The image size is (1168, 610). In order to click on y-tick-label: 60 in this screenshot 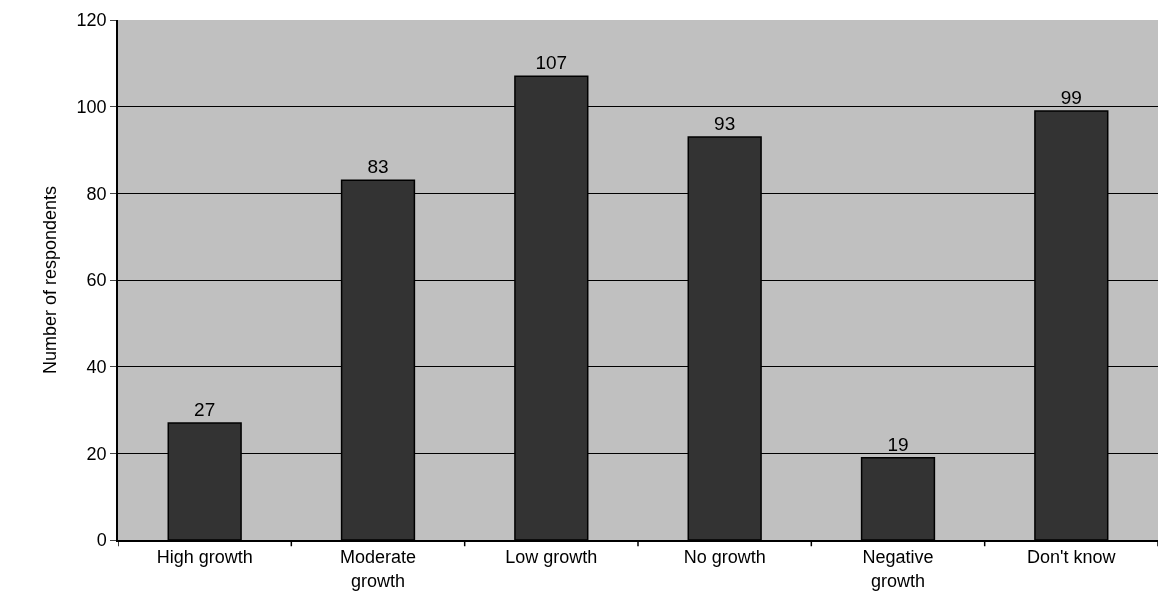, I will do `click(96, 280)`.